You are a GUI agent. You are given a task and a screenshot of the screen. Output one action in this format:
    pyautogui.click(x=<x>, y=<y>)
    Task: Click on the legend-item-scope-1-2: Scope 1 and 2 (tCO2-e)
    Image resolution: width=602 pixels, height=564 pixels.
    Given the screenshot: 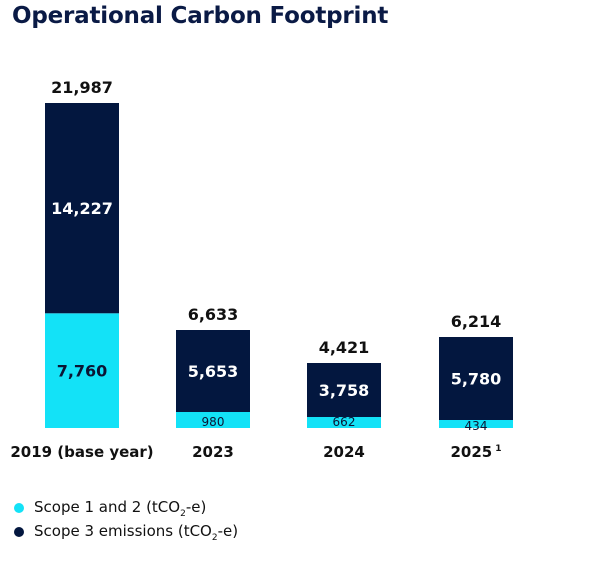 What is the action you would take?
    pyautogui.click(x=126, y=508)
    